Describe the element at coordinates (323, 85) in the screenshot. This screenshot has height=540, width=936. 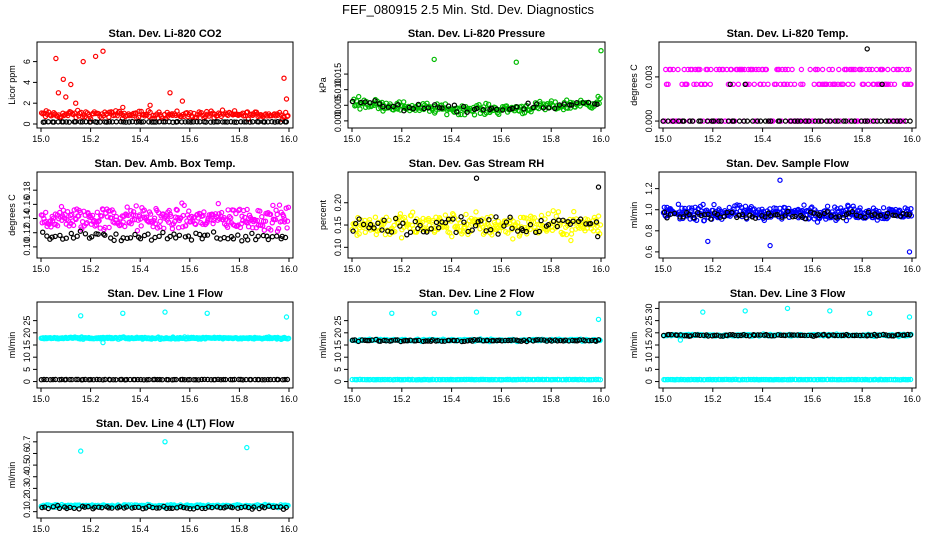
I see `y-axis-label: kPa` at that location.